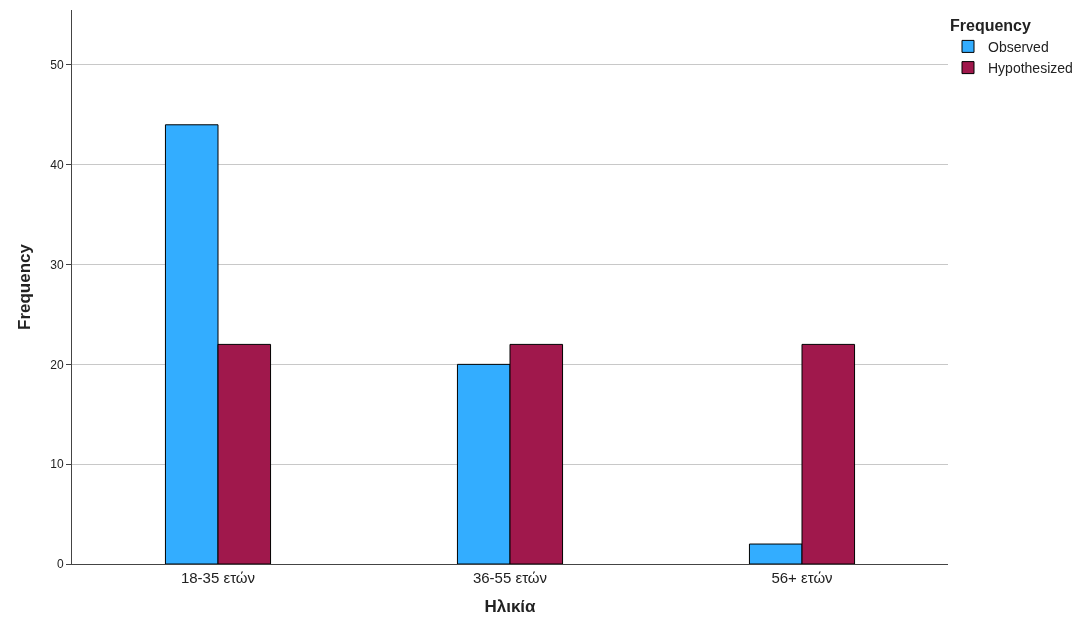  I want to click on x-axis-title: Ηλικία, so click(510, 607).